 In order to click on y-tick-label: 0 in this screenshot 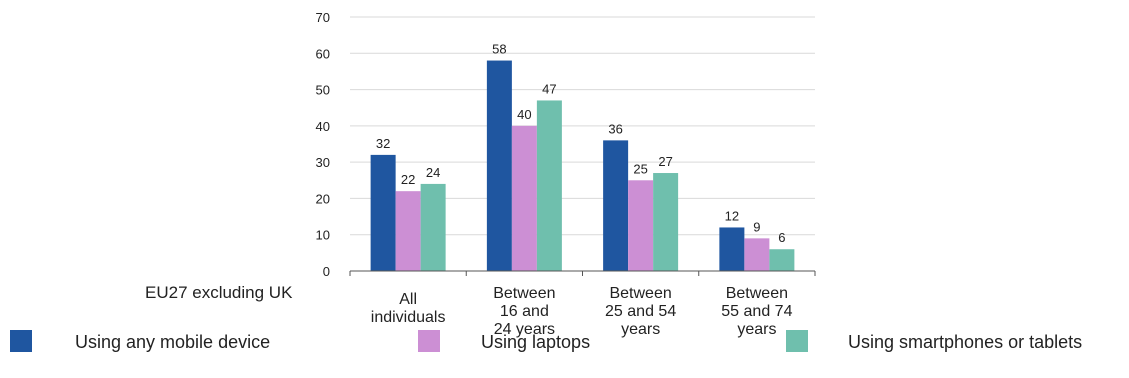, I will do `click(326, 271)`.